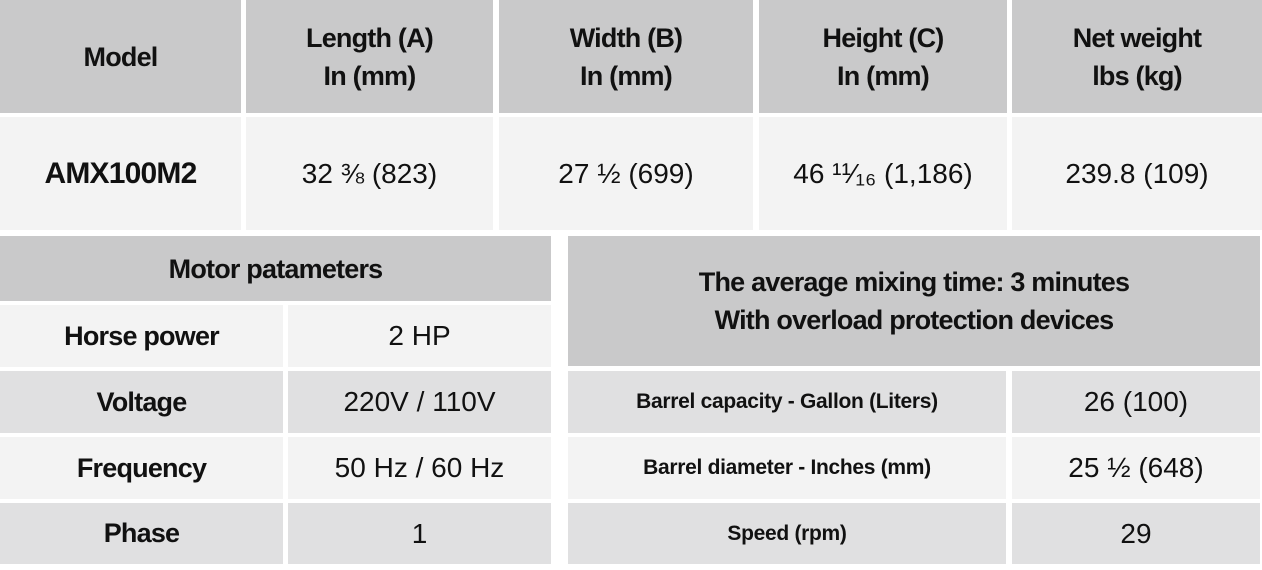 This screenshot has height=570, width=1262. I want to click on motor-label-text: Voltage, so click(142, 401).